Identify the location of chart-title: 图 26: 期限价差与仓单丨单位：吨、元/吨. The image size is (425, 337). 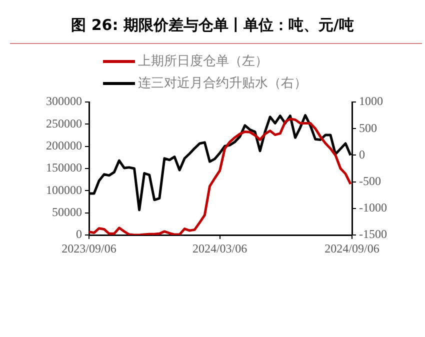
(212, 25).